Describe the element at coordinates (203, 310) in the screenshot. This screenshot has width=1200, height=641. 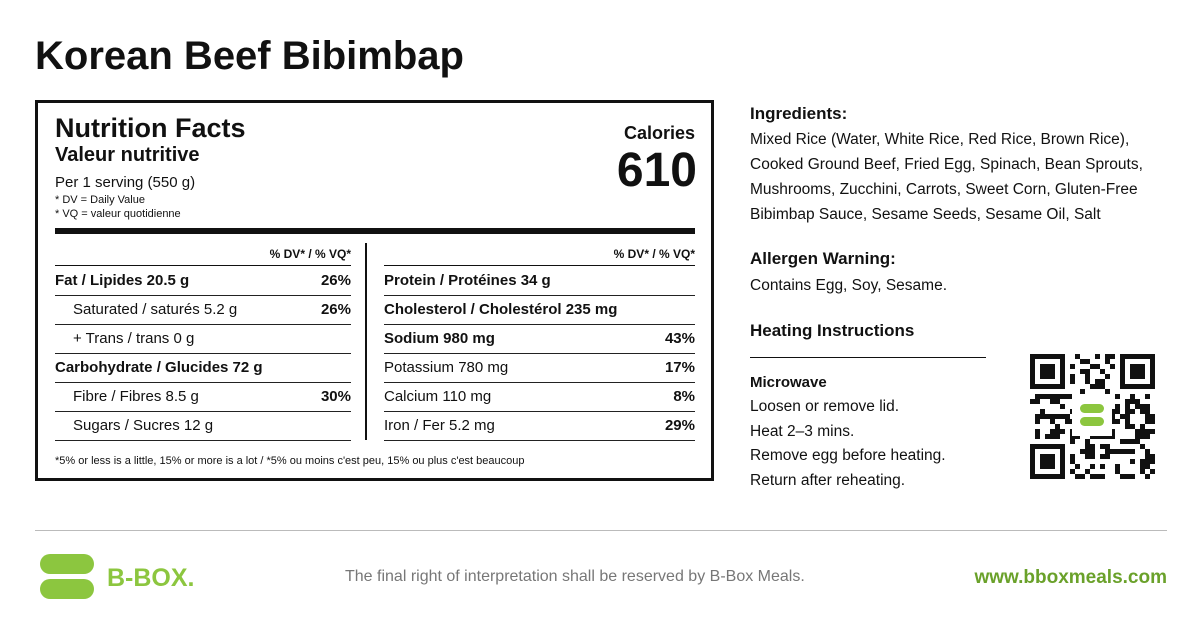
I see `nutrient-row: Saturated / saturés 5.2 g 26%` at that location.